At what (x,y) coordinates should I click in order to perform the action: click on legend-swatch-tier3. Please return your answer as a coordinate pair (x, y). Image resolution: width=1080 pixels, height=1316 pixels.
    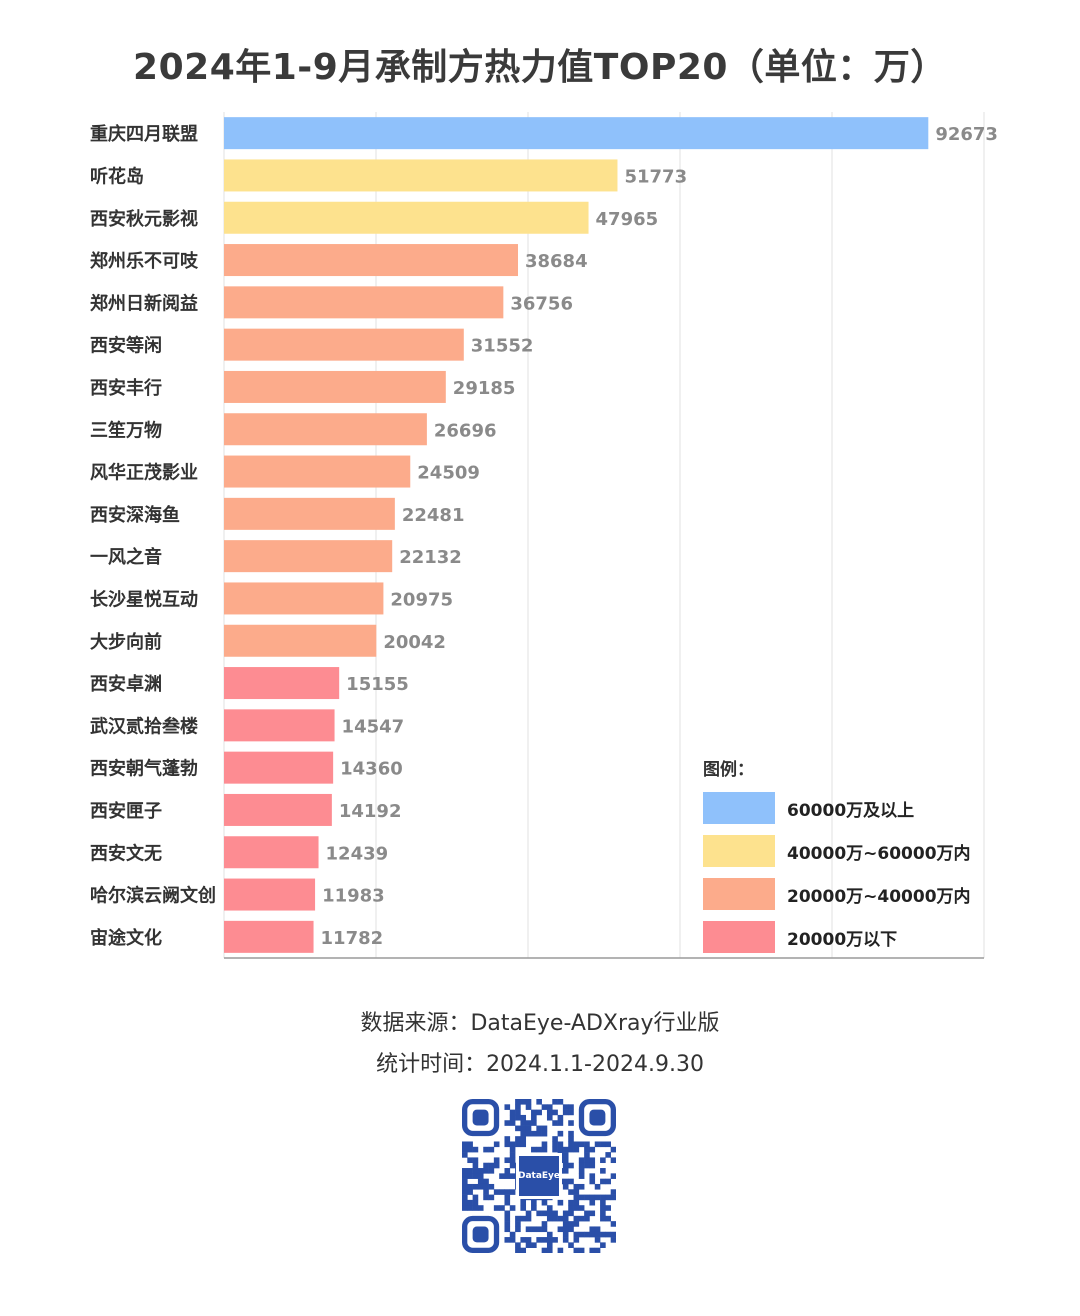
    Looking at the image, I should click on (739, 894).